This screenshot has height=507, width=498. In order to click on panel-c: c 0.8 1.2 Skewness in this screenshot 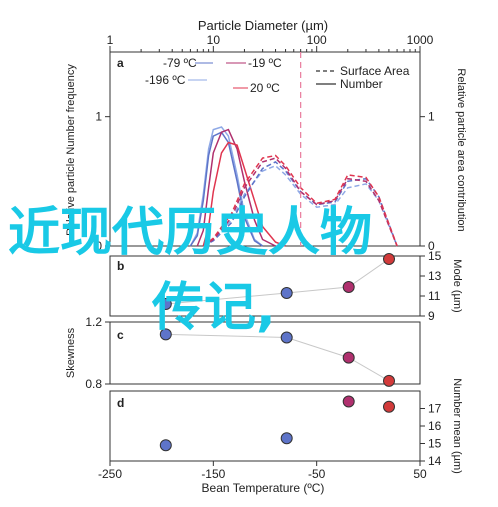, I will do `click(243, 353)`.